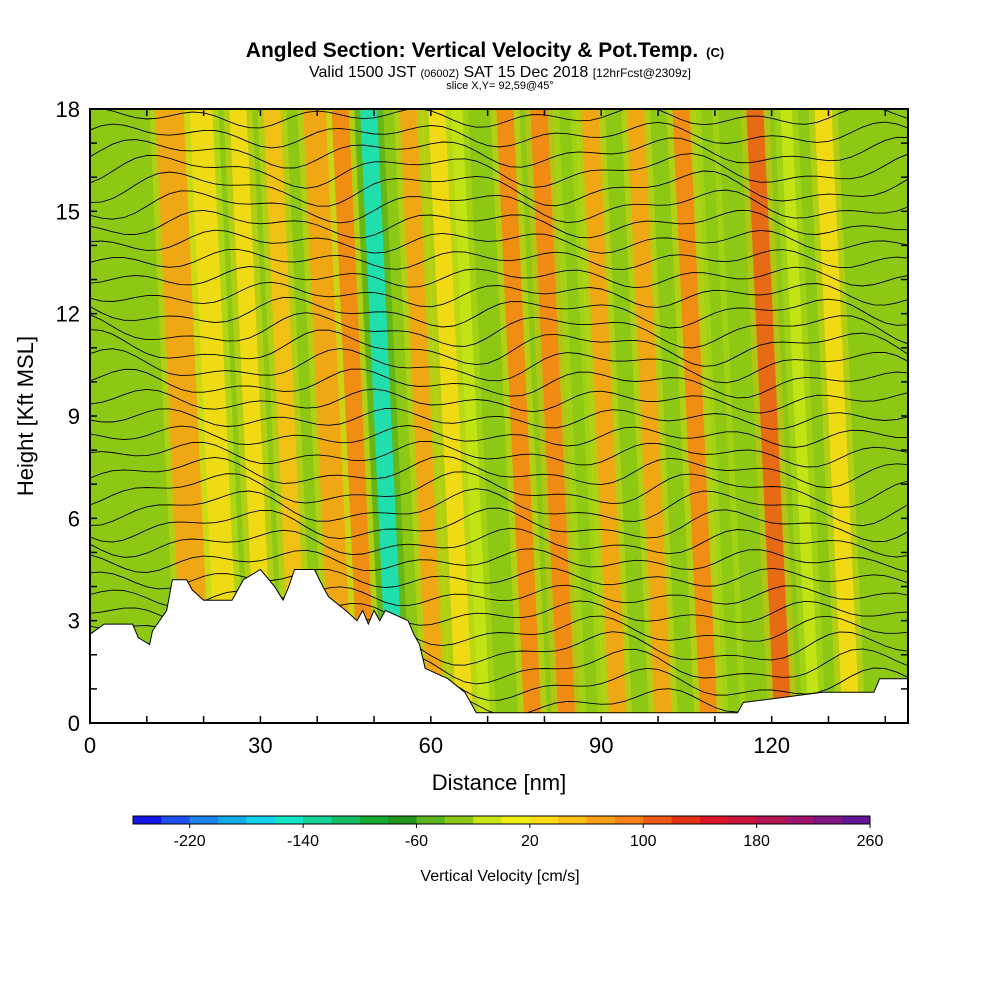  What do you see at coordinates (25, 416) in the screenshot?
I see `y-axis-label: Height [Kft MSL]` at bounding box center [25, 416].